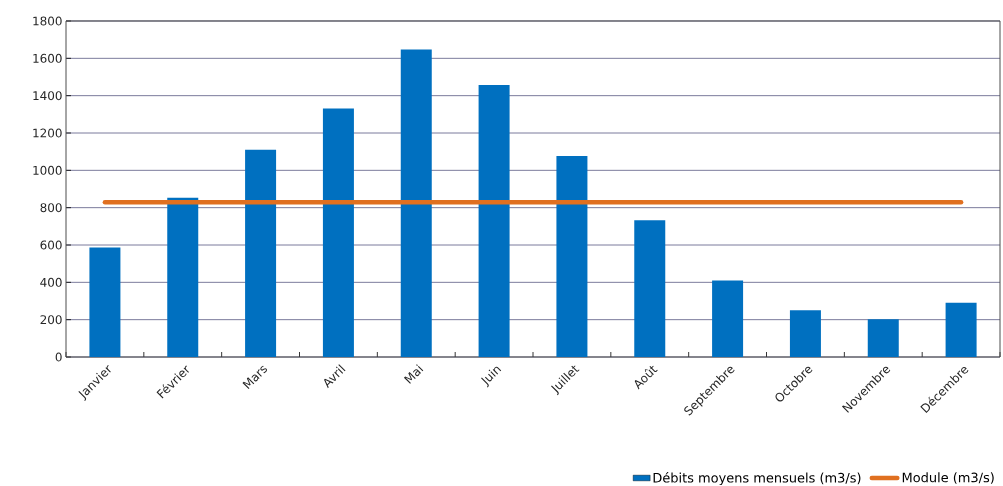 The image size is (1003, 486). I want to click on y-tick-label: 1800, so click(47, 21).